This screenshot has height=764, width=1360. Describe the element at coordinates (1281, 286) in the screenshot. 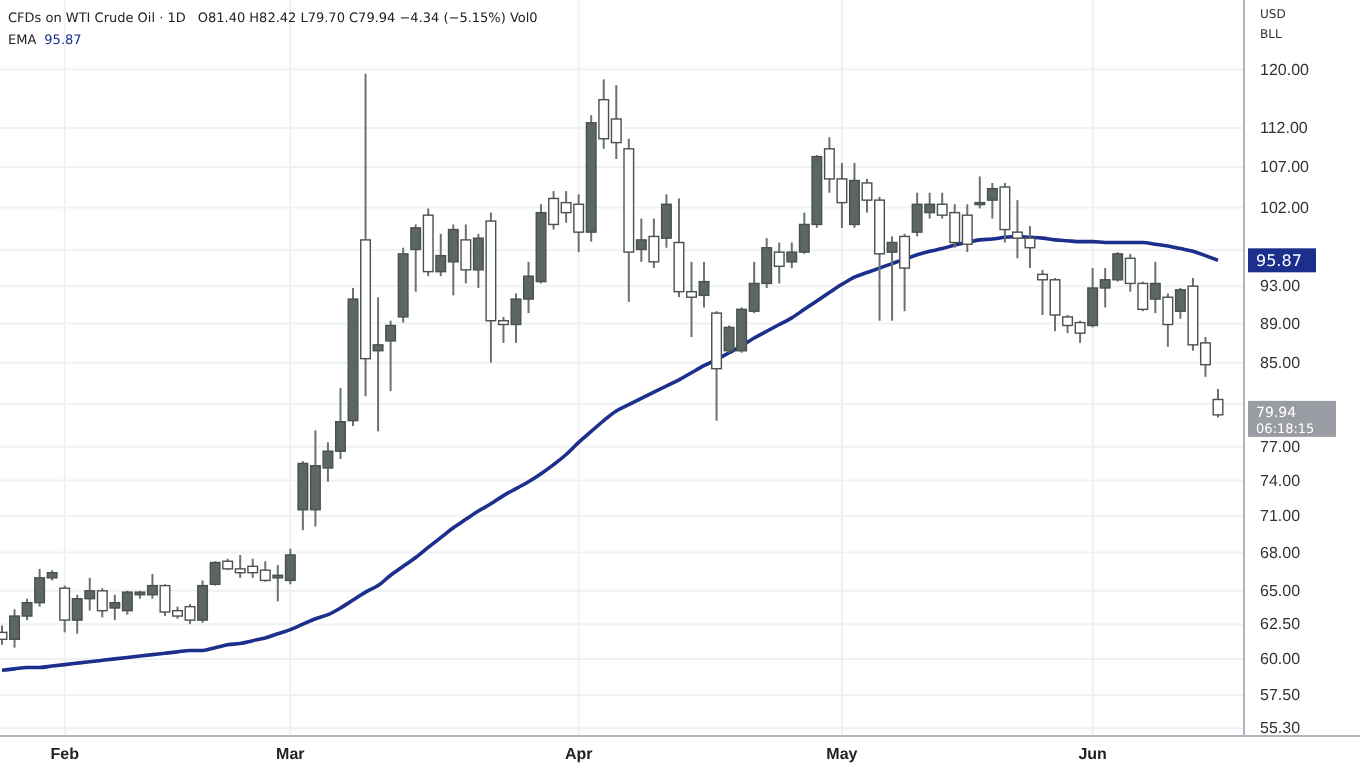

I see `y-tick-label: 93.00` at that location.